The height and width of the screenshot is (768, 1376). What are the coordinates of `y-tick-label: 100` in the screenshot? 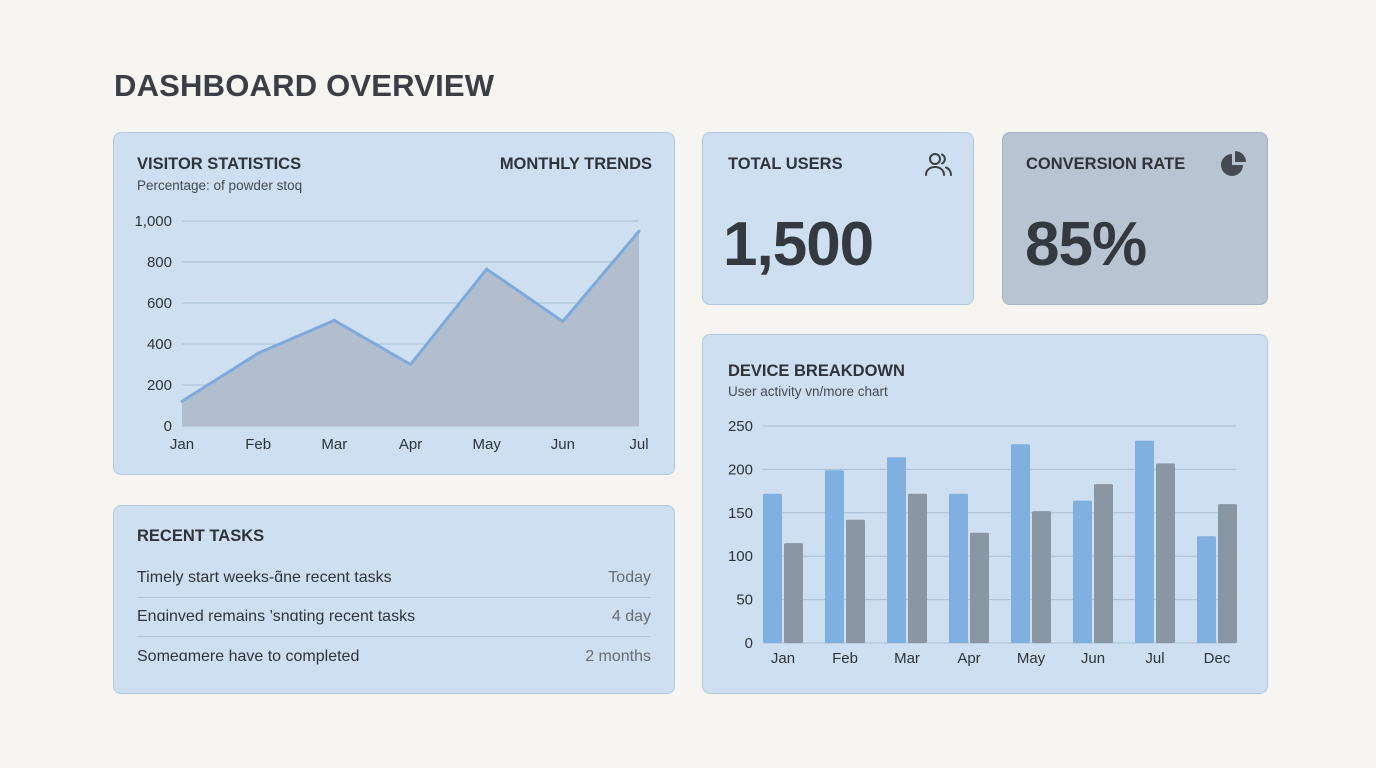 It's located at (740, 556).